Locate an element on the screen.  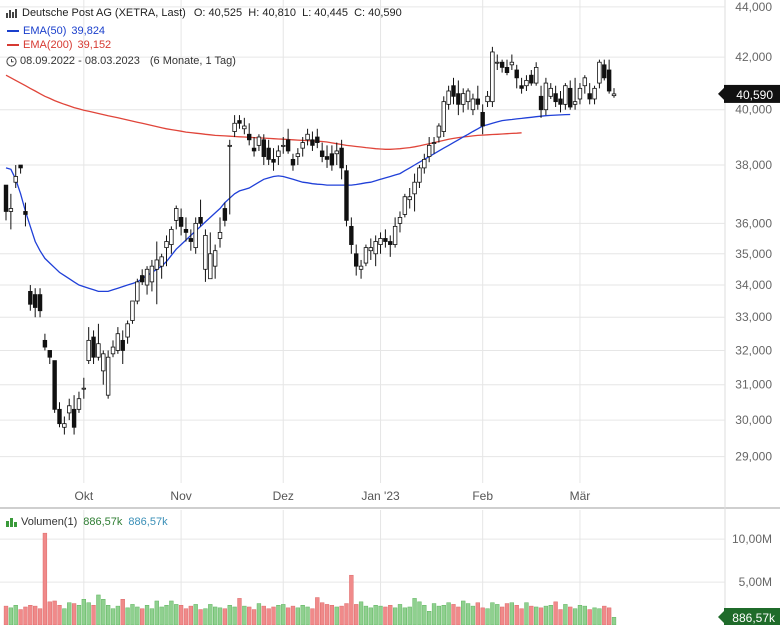
legend-ema200: EMA(200) 39,152 is located at coordinates (58, 45).